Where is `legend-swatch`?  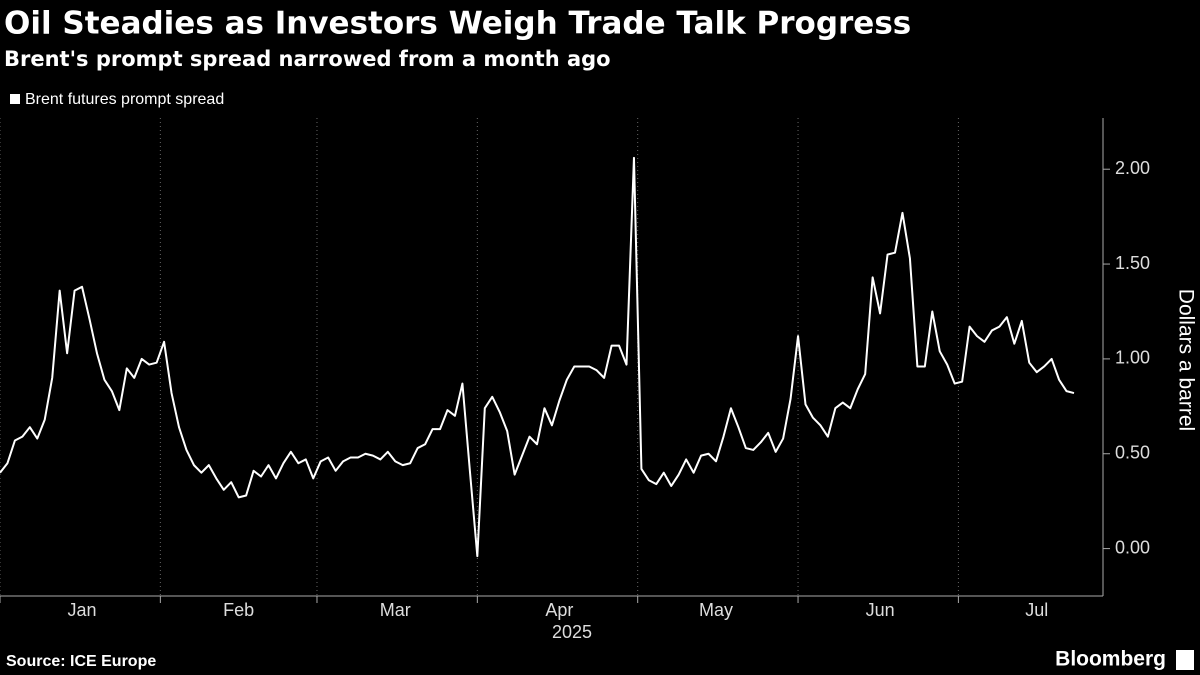 legend-swatch is located at coordinates (15, 99).